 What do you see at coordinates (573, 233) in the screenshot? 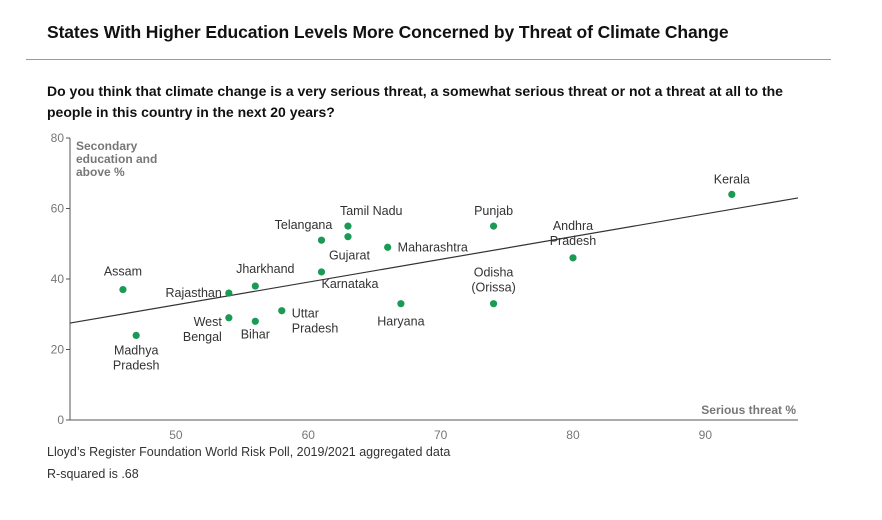
I see `point-label: Andhra Pradesh` at bounding box center [573, 233].